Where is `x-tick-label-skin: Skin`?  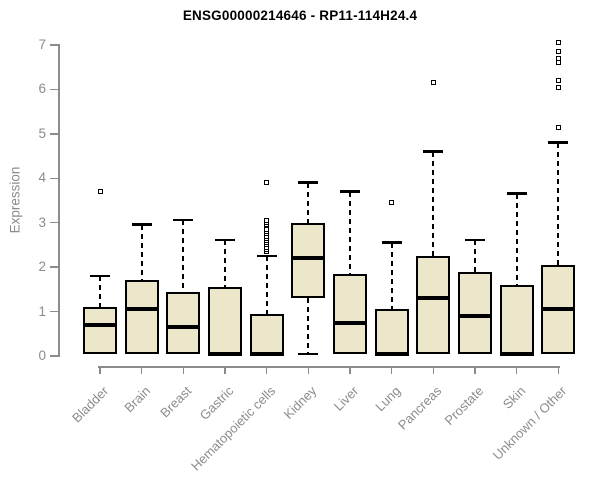
x-tick-label-skin: Skin is located at coordinates (513, 397).